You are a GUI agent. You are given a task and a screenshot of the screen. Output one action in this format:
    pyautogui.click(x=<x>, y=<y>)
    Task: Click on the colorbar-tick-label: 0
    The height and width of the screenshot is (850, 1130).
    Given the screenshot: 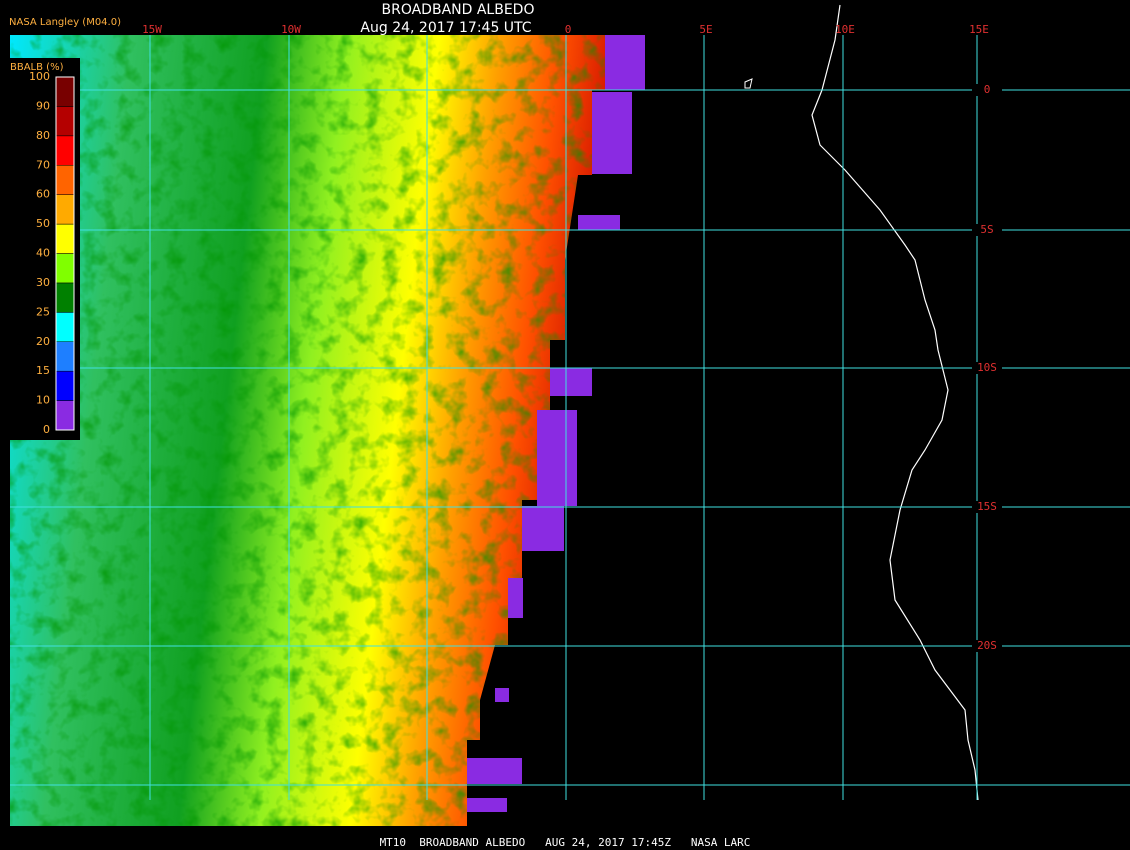 What is the action you would take?
    pyautogui.click(x=46, y=429)
    